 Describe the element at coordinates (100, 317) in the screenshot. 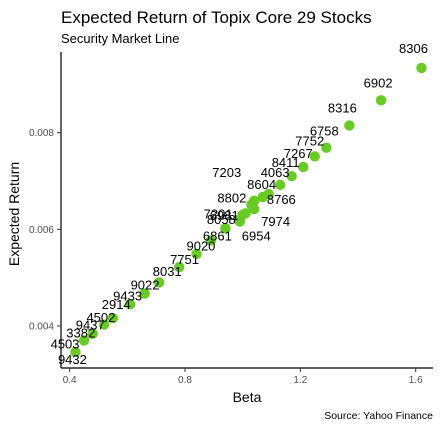

I see `point-label: 4502` at that location.